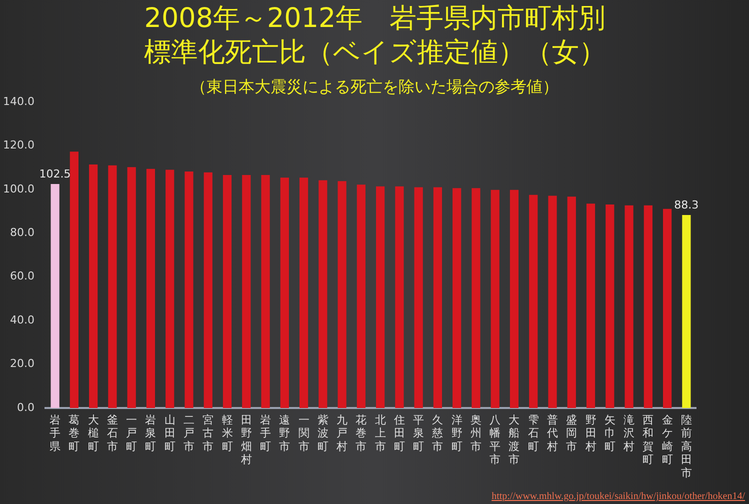 Image resolution: width=749 pixels, height=504 pixels. I want to click on x-tick-label: 岩泉町, so click(150, 433).